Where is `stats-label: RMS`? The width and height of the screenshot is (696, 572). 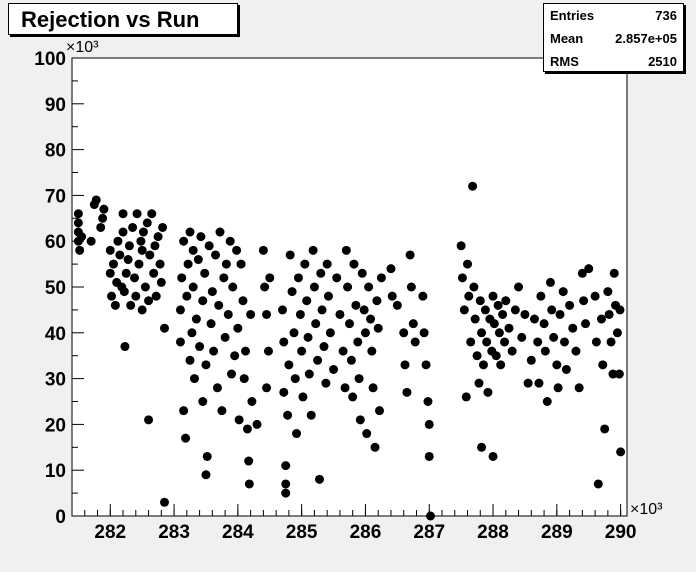 stats-label: RMS is located at coordinates (564, 61).